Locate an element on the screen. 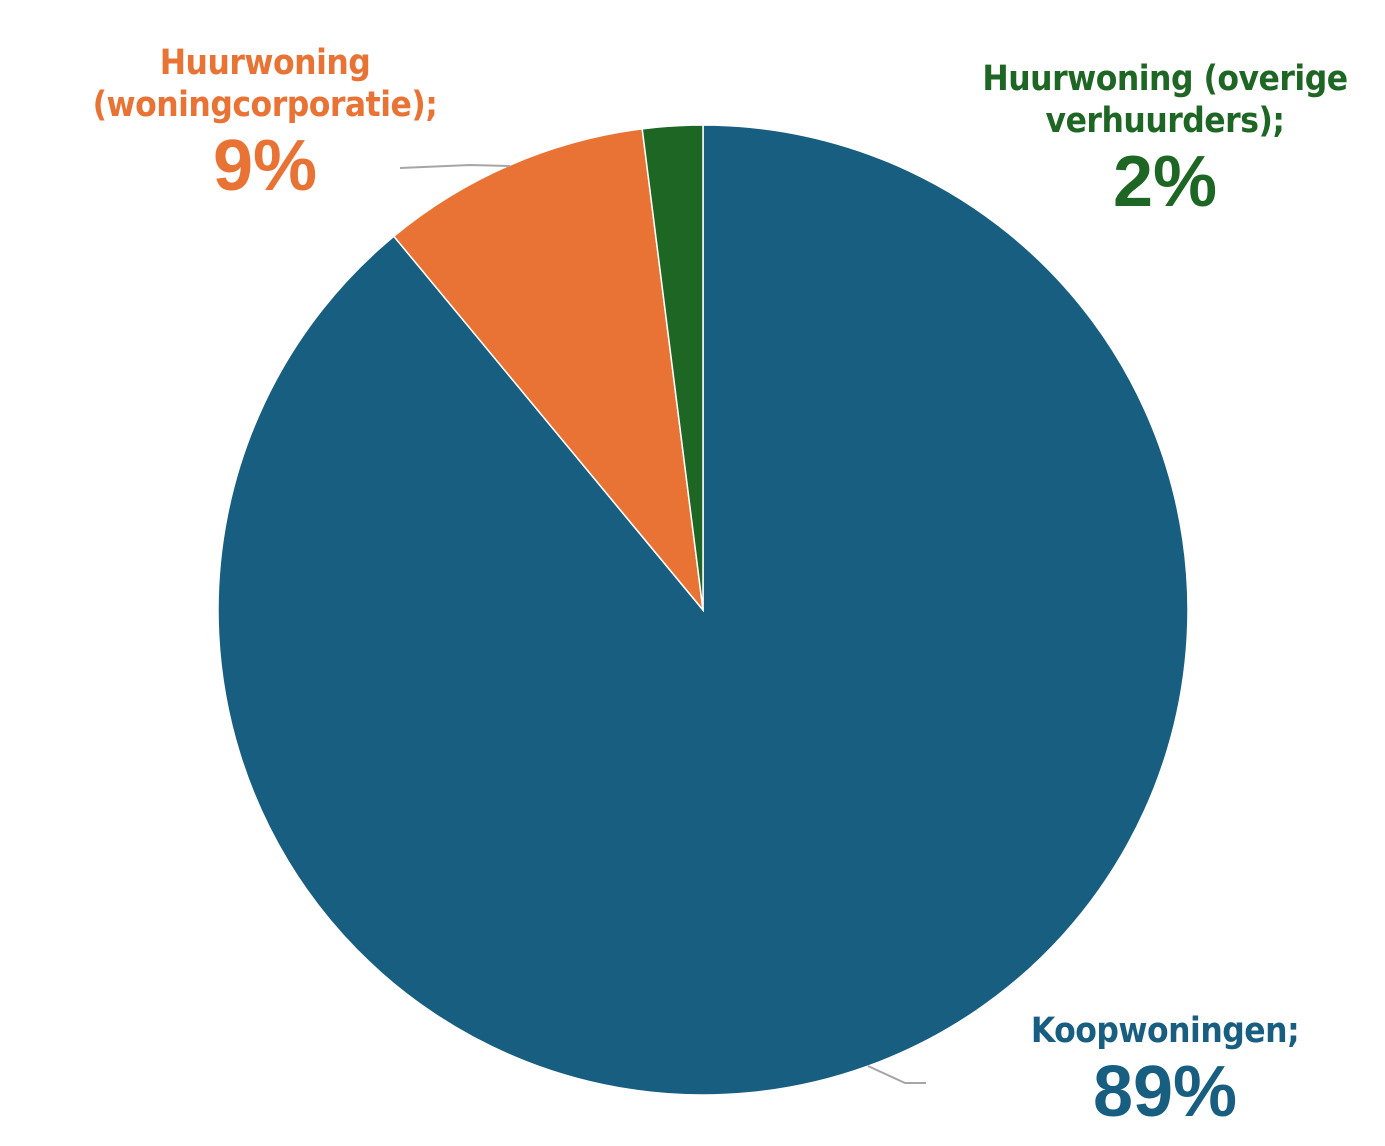 This screenshot has height=1146, width=1385. slice-value: 89% is located at coordinates (1165, 1092).